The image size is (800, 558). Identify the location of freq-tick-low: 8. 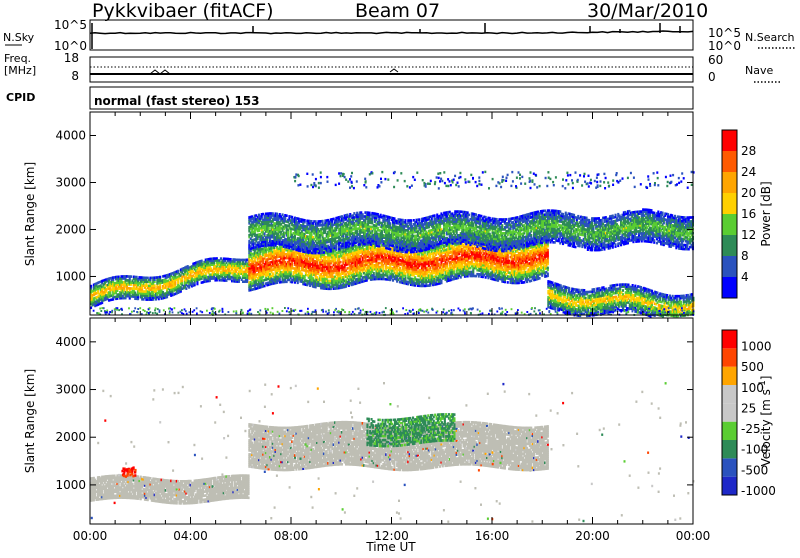
(75, 76).